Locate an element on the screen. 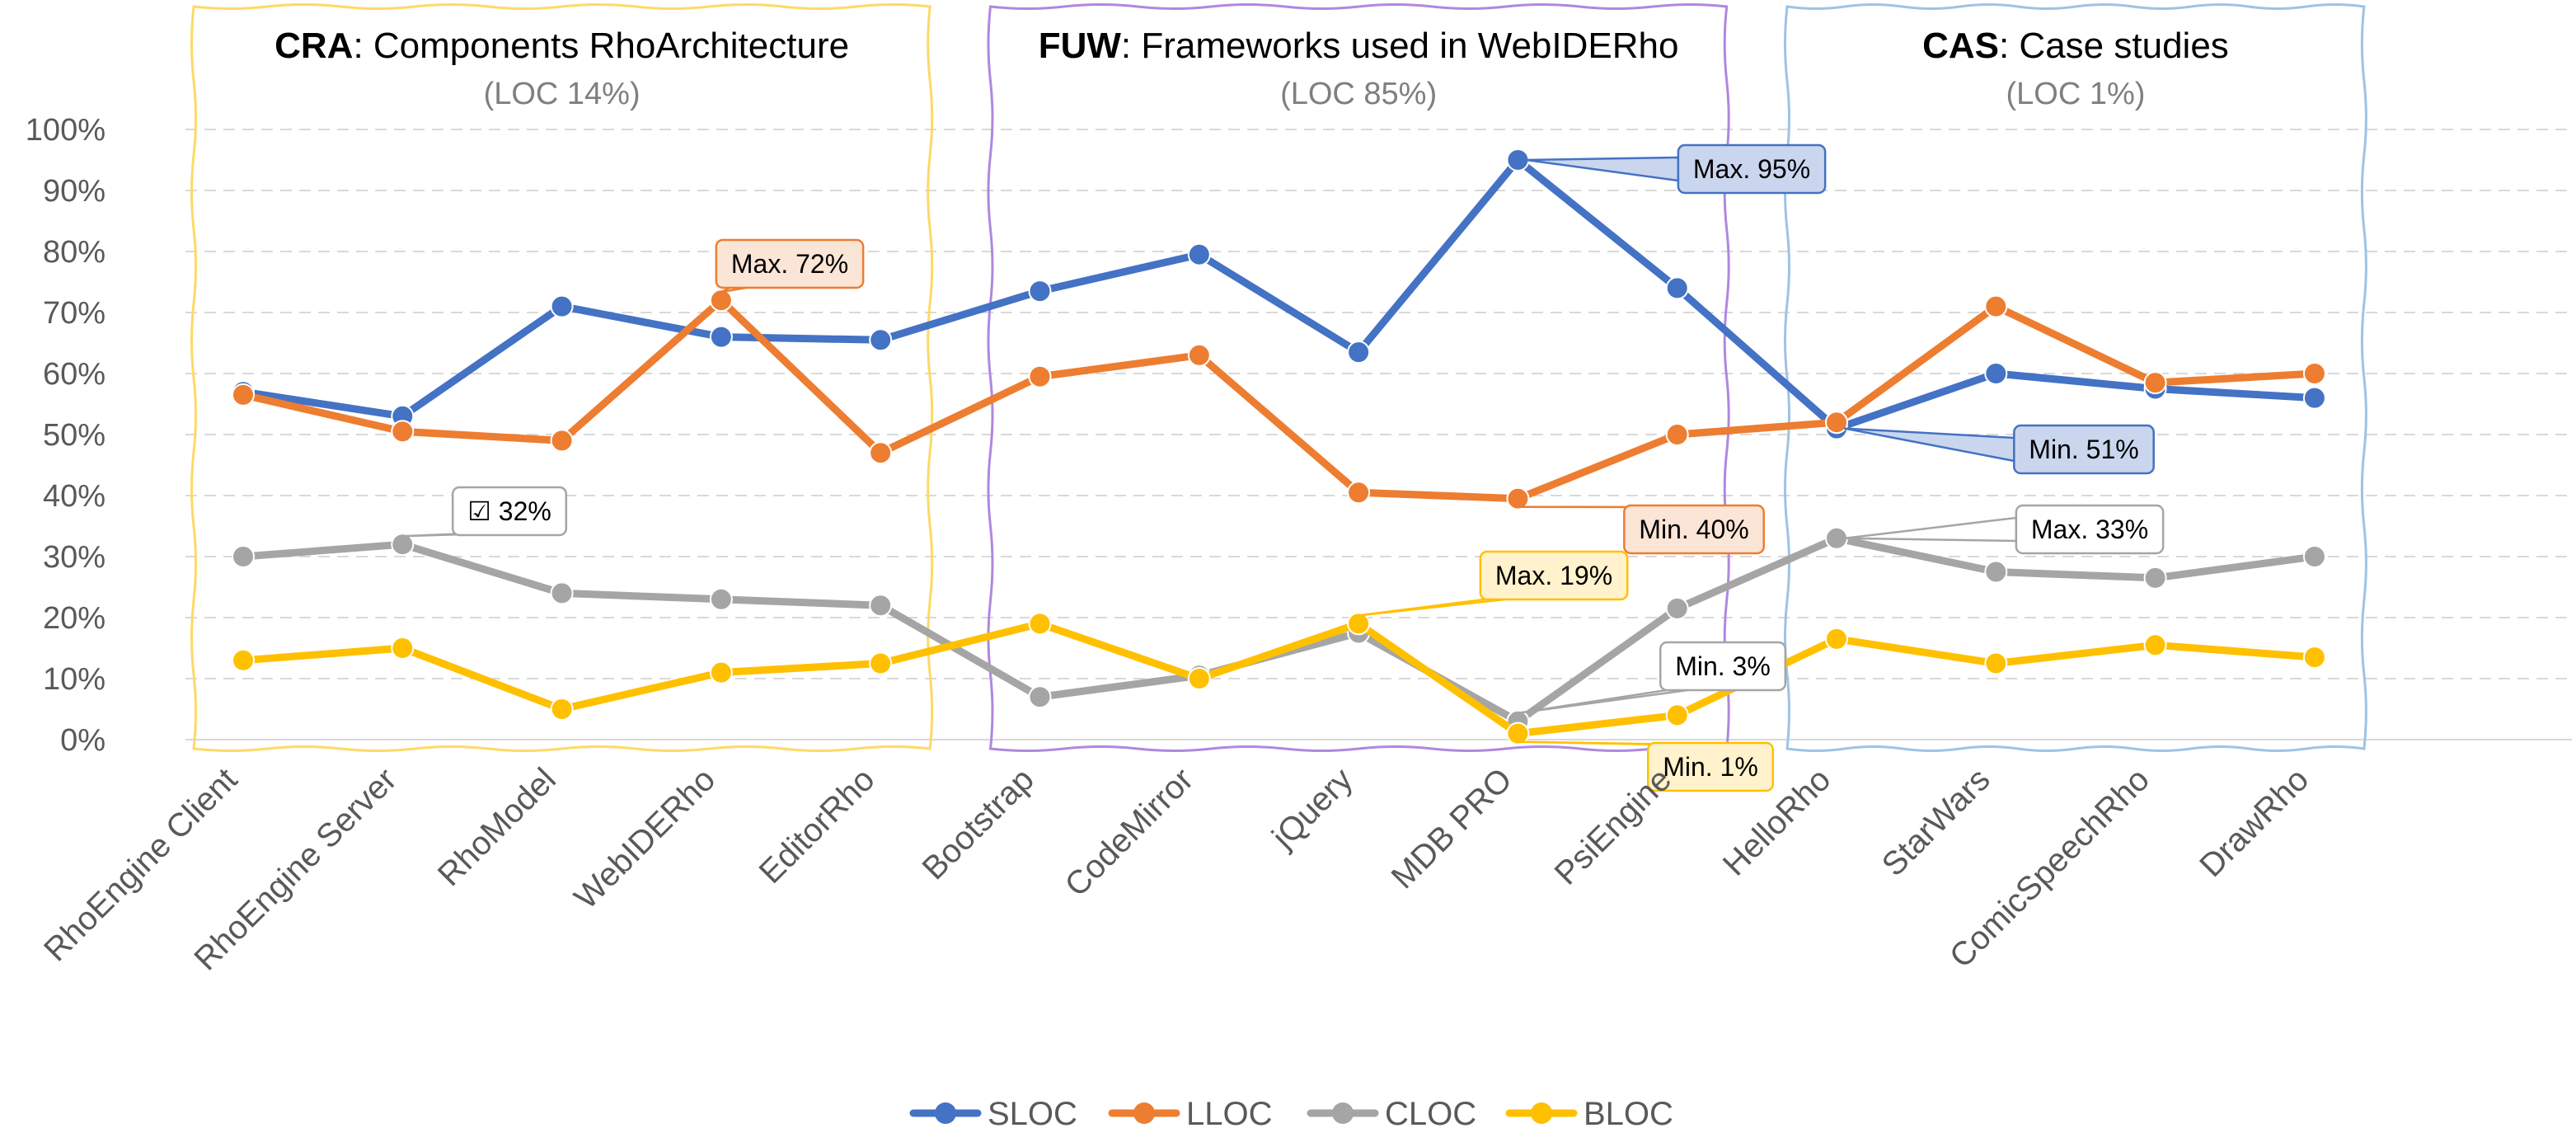 This screenshot has width=2576, height=1128. group-name: : Case studies is located at coordinates (2114, 46).